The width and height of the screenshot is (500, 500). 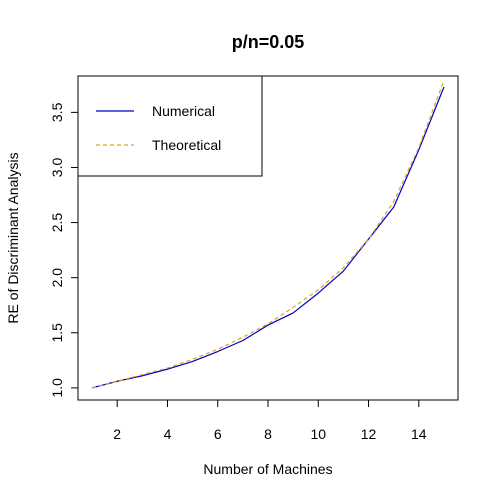 What do you see at coordinates (168, 434) in the screenshot?
I see `x-tick-label: 4` at bounding box center [168, 434].